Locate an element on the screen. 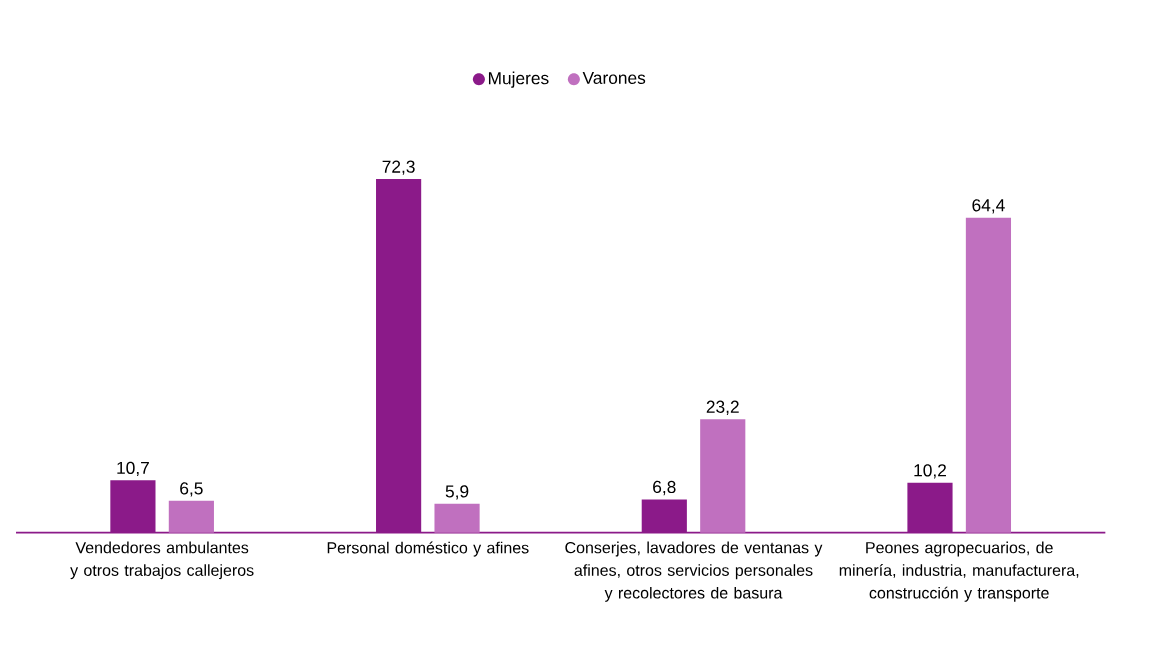 The width and height of the screenshot is (1176, 666). data-label: 5,9 is located at coordinates (457, 492).